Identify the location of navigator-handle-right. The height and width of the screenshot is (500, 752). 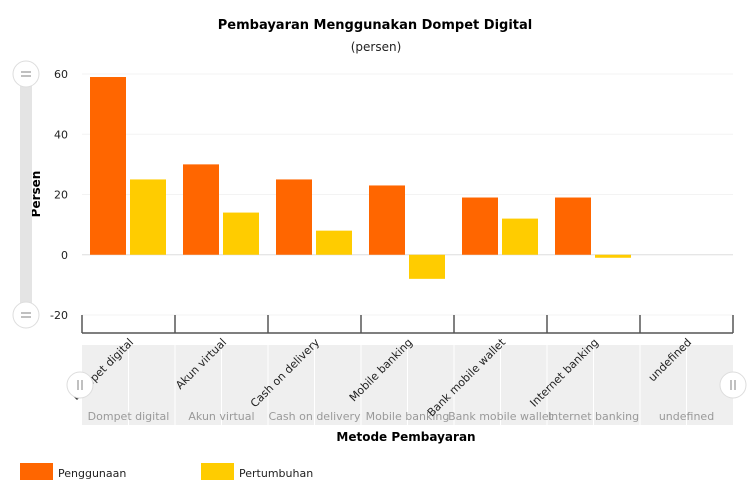
(733, 385).